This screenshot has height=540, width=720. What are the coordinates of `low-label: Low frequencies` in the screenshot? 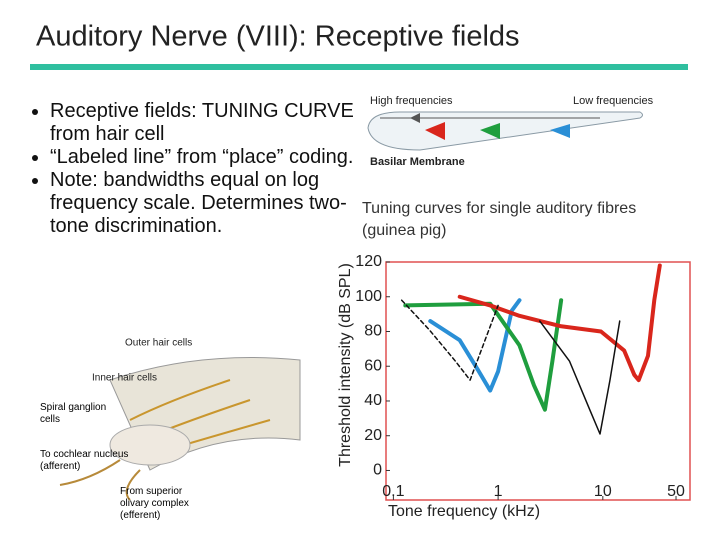 It's located at (613, 101).